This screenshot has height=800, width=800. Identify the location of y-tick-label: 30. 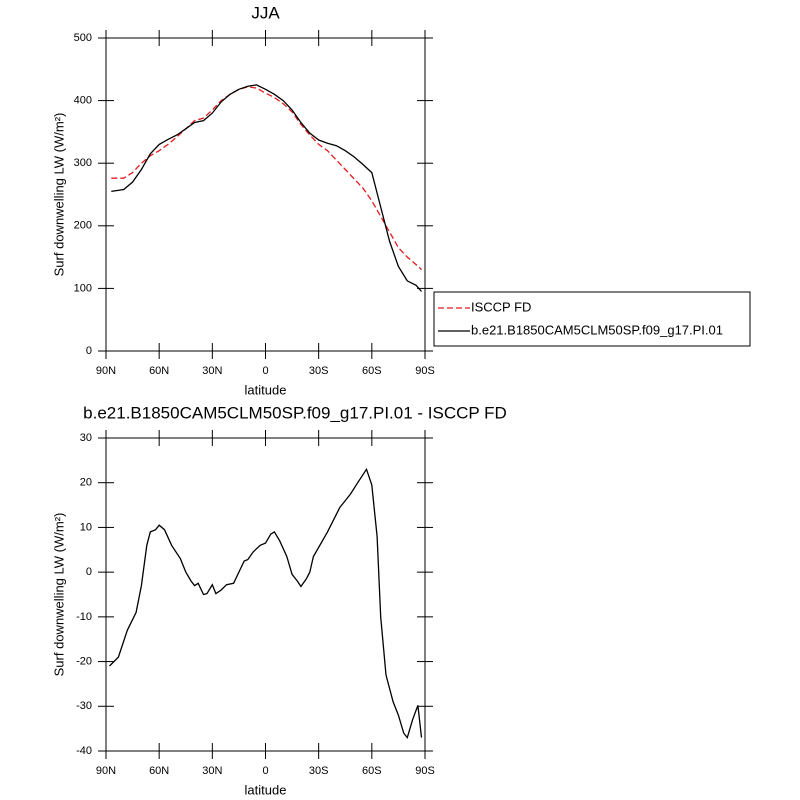
(86, 438).